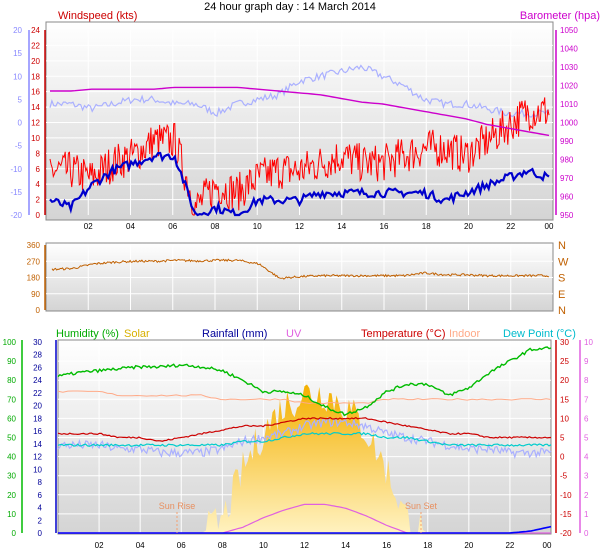  I want to click on dewpoint-line, so click(304, 439).